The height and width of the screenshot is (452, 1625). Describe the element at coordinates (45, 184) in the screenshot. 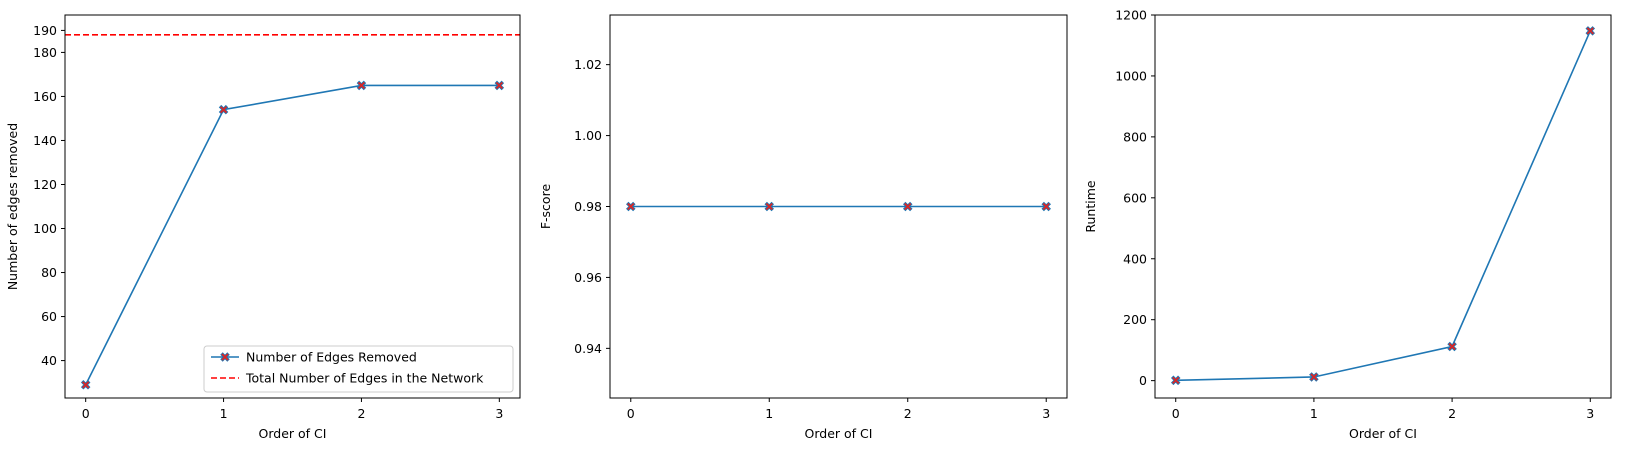

I see `y-tick-label: 120` at that location.